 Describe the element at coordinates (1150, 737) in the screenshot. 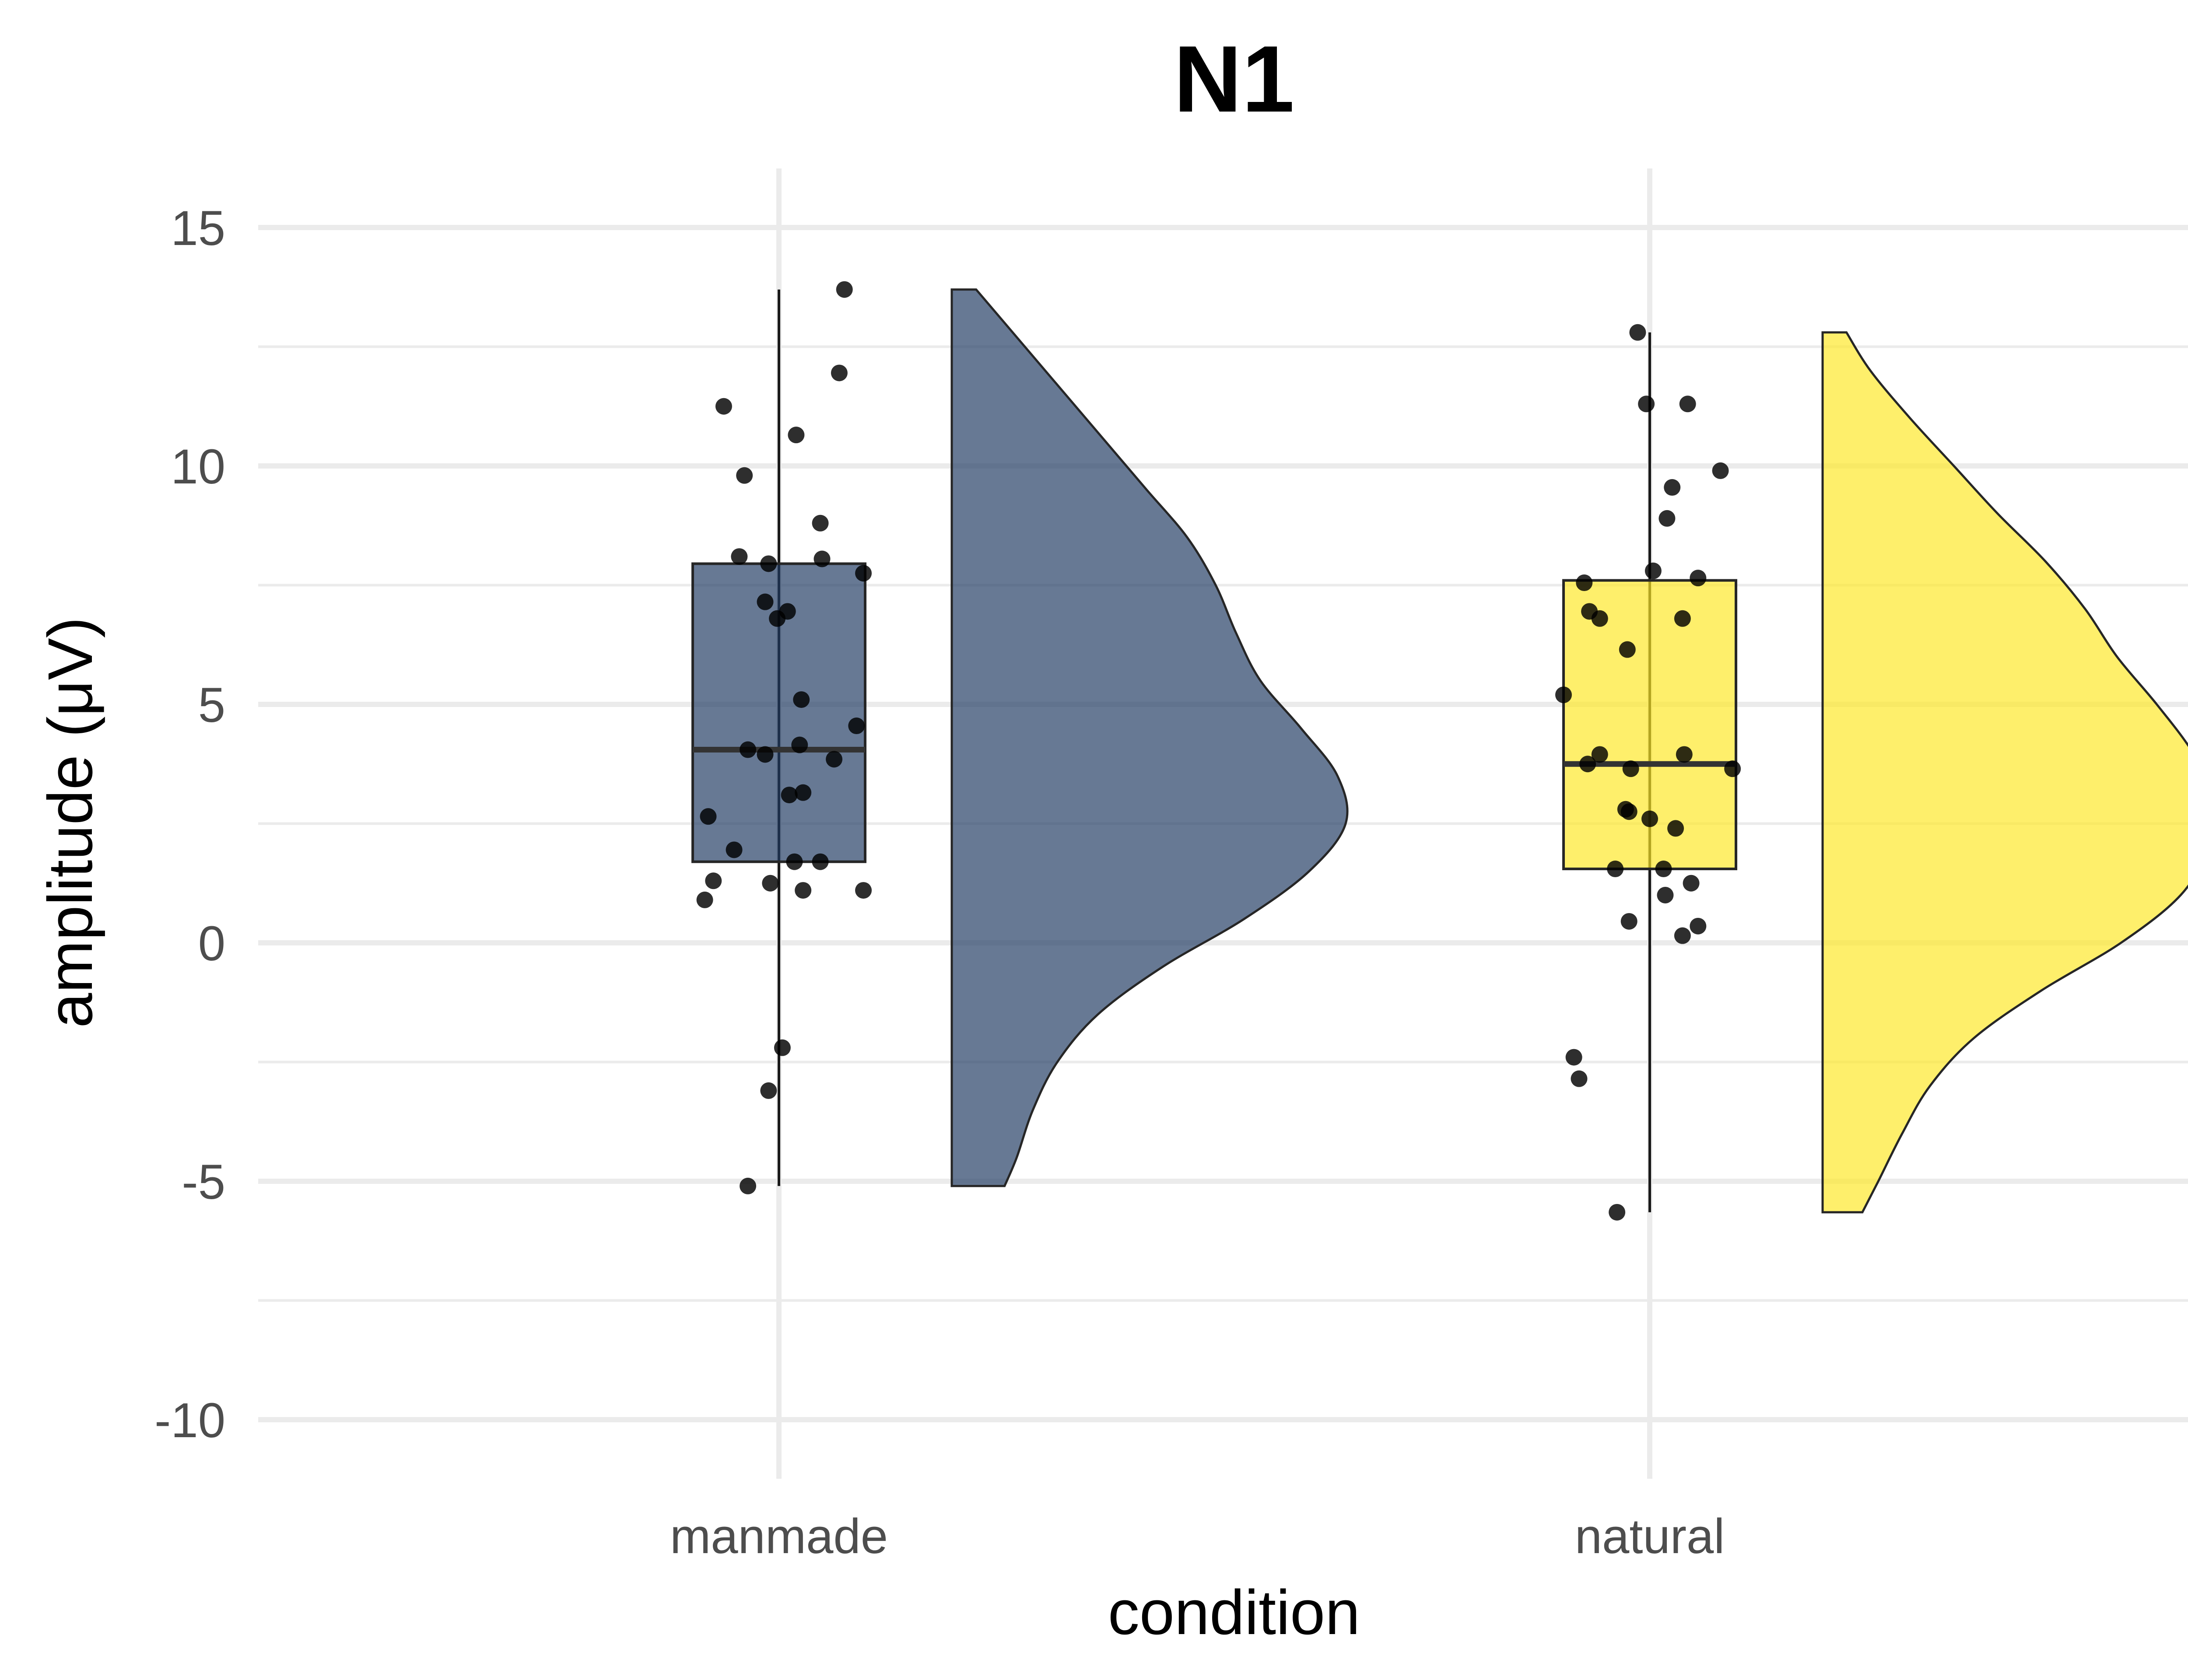

I see `density-cloud-manmade` at that location.